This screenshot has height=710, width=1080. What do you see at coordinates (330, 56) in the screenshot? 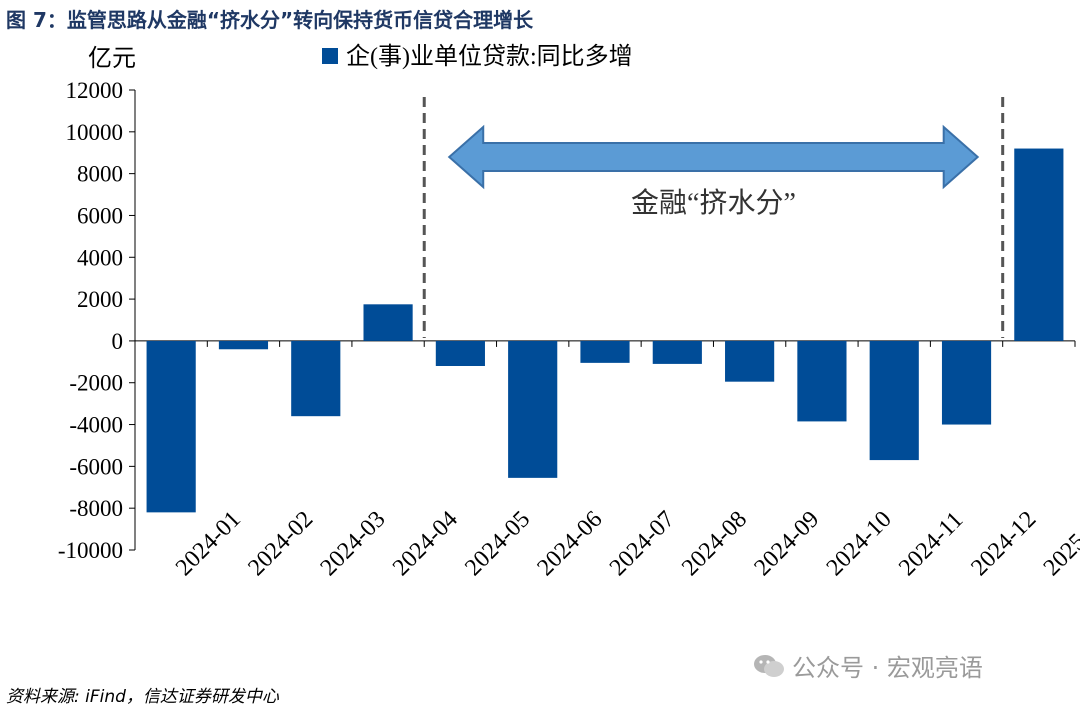
I see `legend-swatch` at bounding box center [330, 56].